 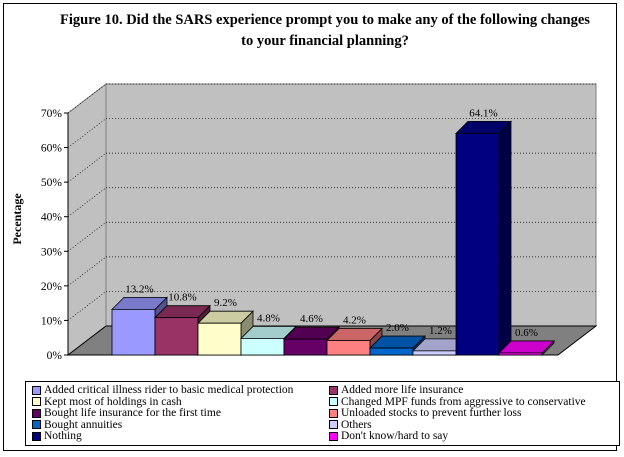 I want to click on y-tick-label: 20%, so click(x=52, y=287).